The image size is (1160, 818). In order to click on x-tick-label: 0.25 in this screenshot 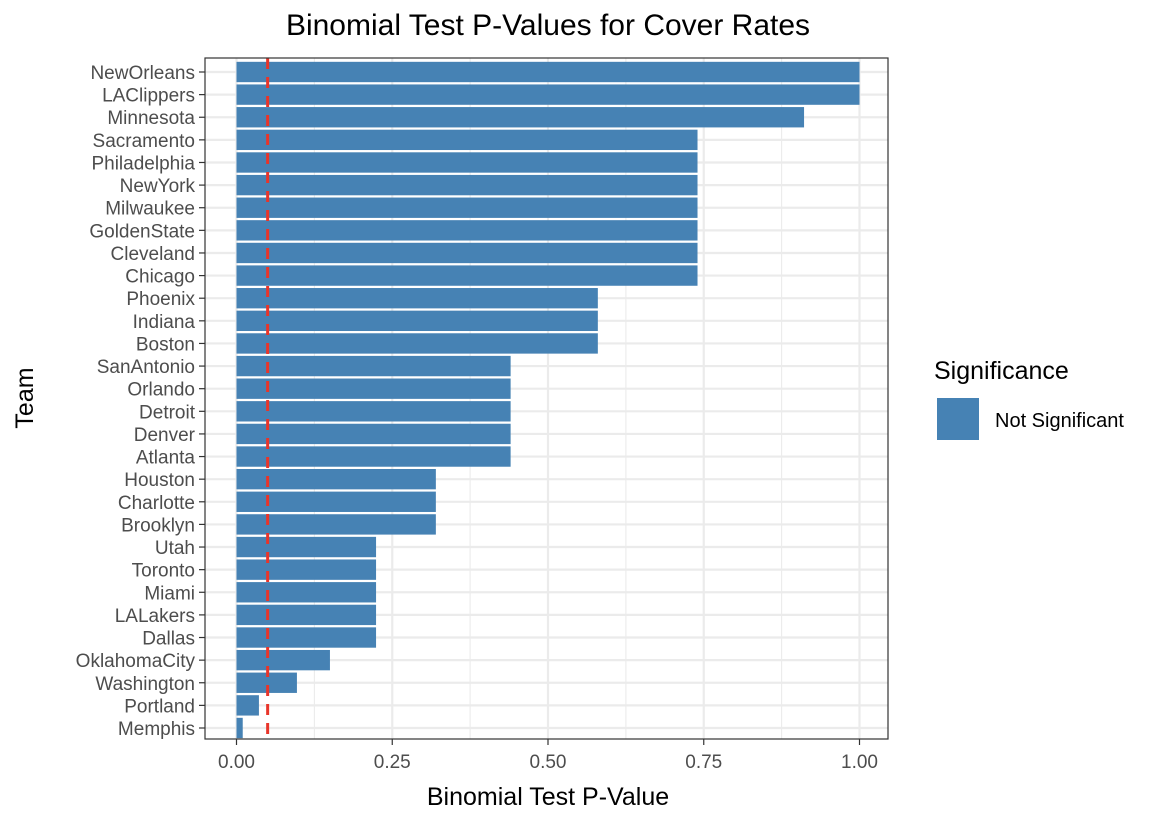, I will do `click(392, 762)`.